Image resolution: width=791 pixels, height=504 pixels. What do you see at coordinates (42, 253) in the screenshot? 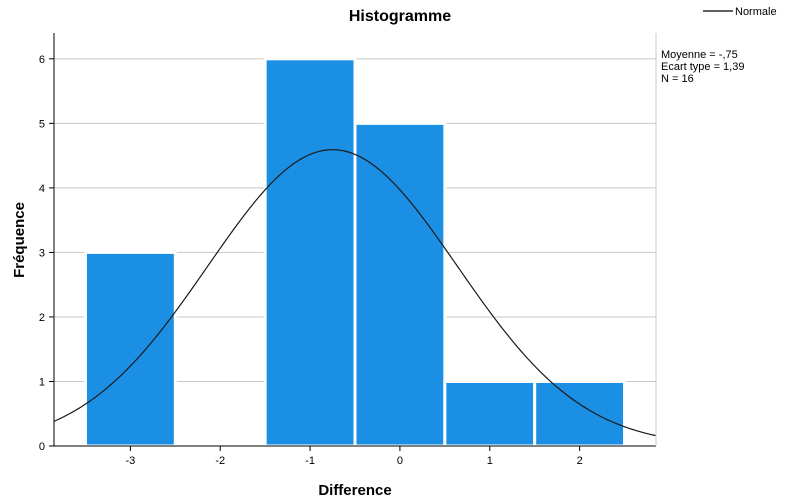
I see `y-tick-label-3: 3` at bounding box center [42, 253].